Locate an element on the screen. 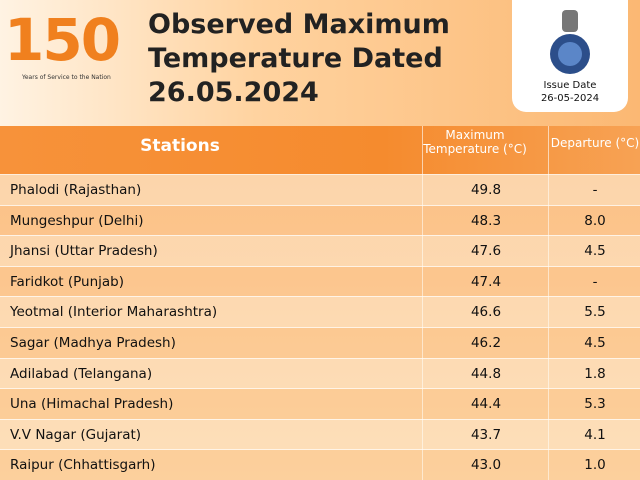 This screenshot has width=640, height=480. station-name: Sagar (Madhya Pradesh) is located at coordinates (93, 343).